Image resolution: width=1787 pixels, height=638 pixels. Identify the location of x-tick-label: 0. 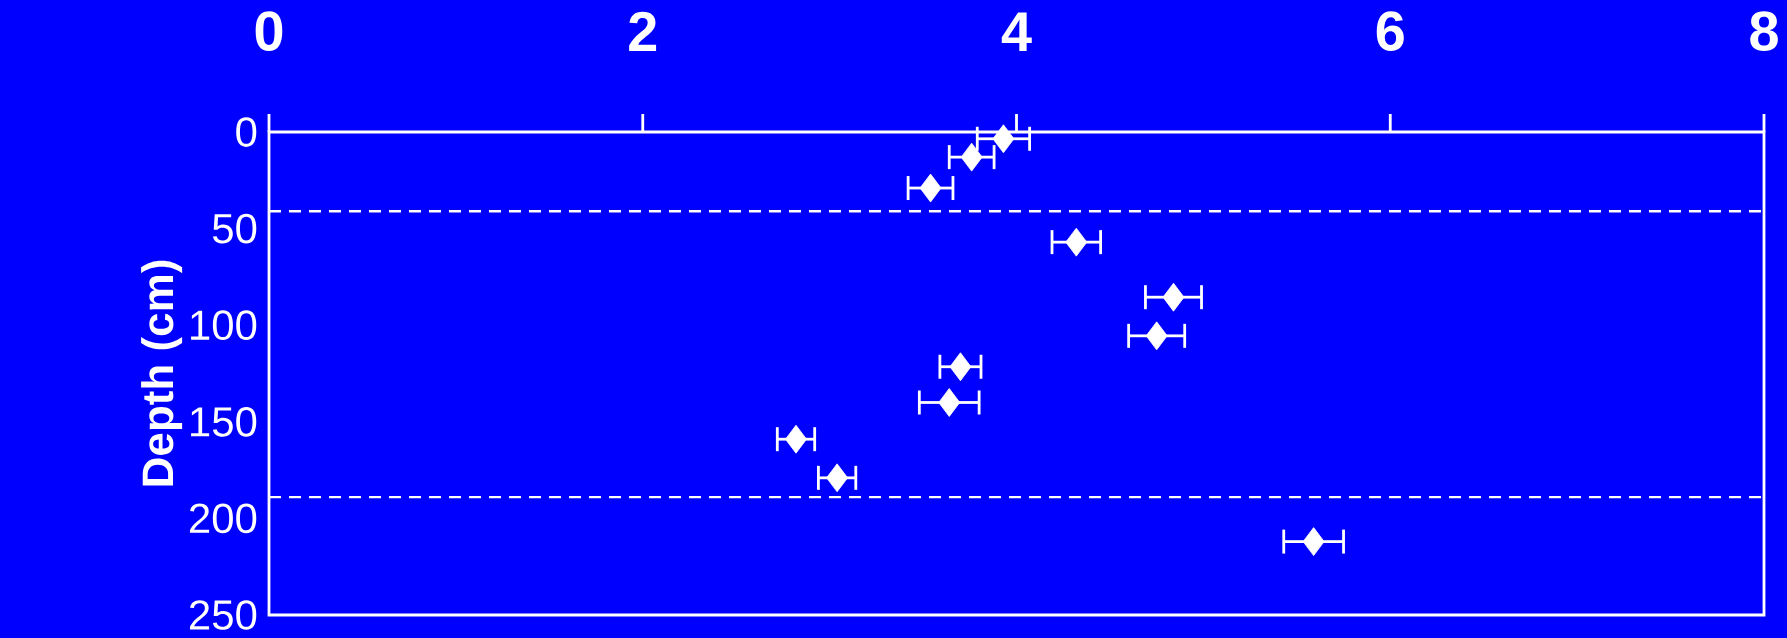
(269, 31).